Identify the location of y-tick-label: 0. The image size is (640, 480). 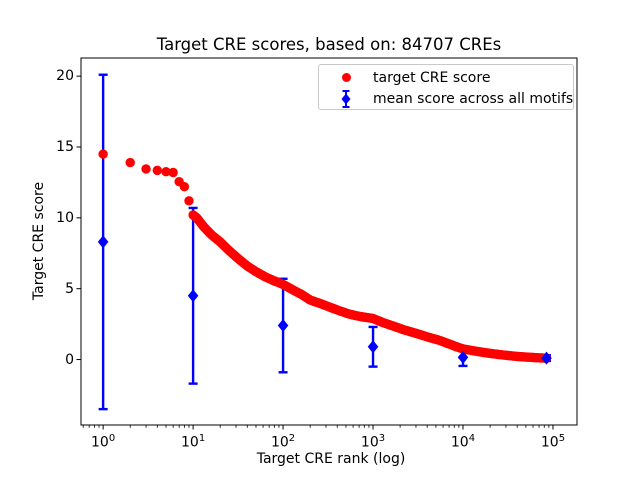
(69, 359).